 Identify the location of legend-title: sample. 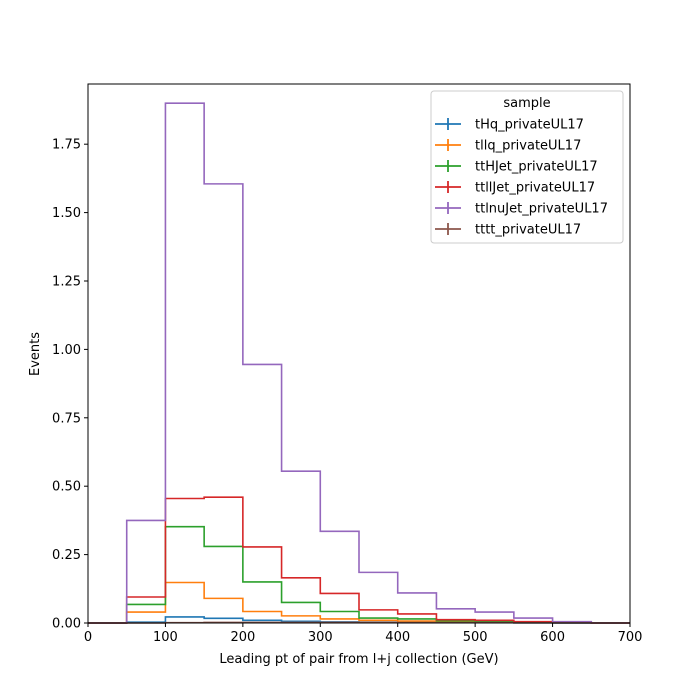
(526, 103).